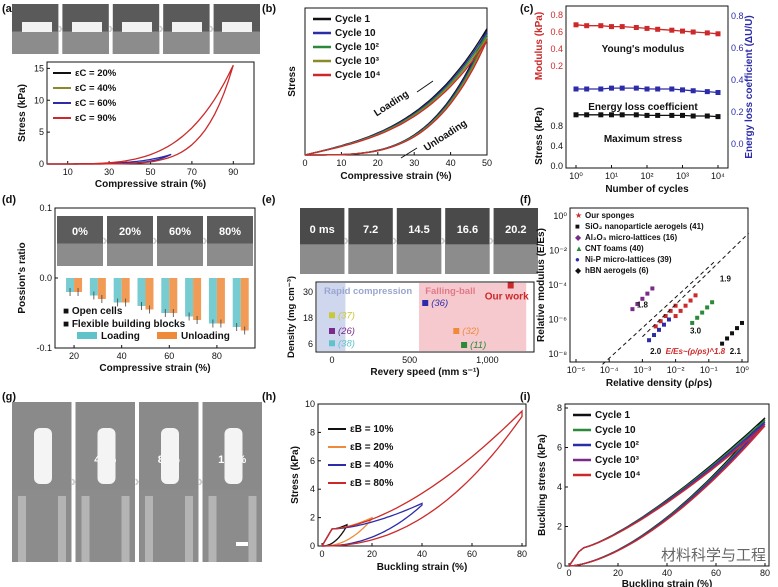 The height and width of the screenshot is (587, 778). Describe the element at coordinates (74, 356) in the screenshot. I see `x-tick-label-d: 20` at that location.